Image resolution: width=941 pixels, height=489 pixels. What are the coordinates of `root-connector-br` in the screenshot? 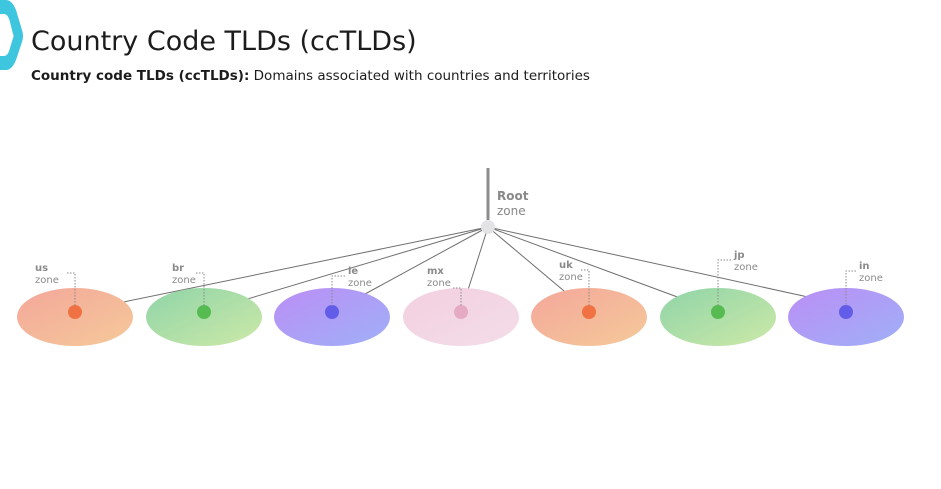 It's located at (346, 269).